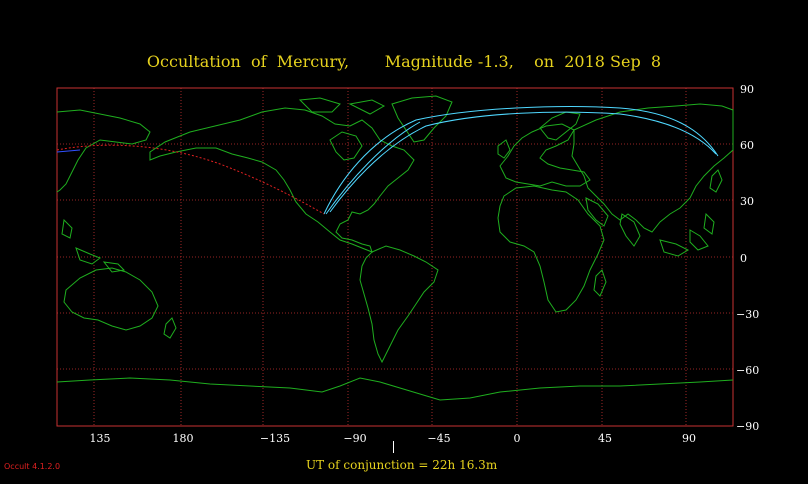  What do you see at coordinates (346, 146) in the screenshot?
I see `hudson-bay` at bounding box center [346, 146].